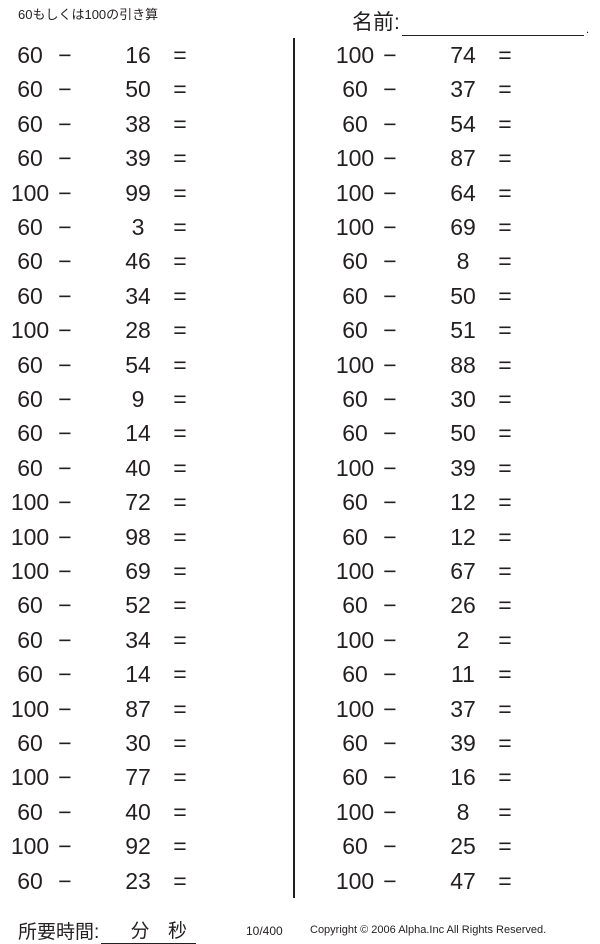  I want to click on problem-row: 60− 34 =, so click(120, 640).